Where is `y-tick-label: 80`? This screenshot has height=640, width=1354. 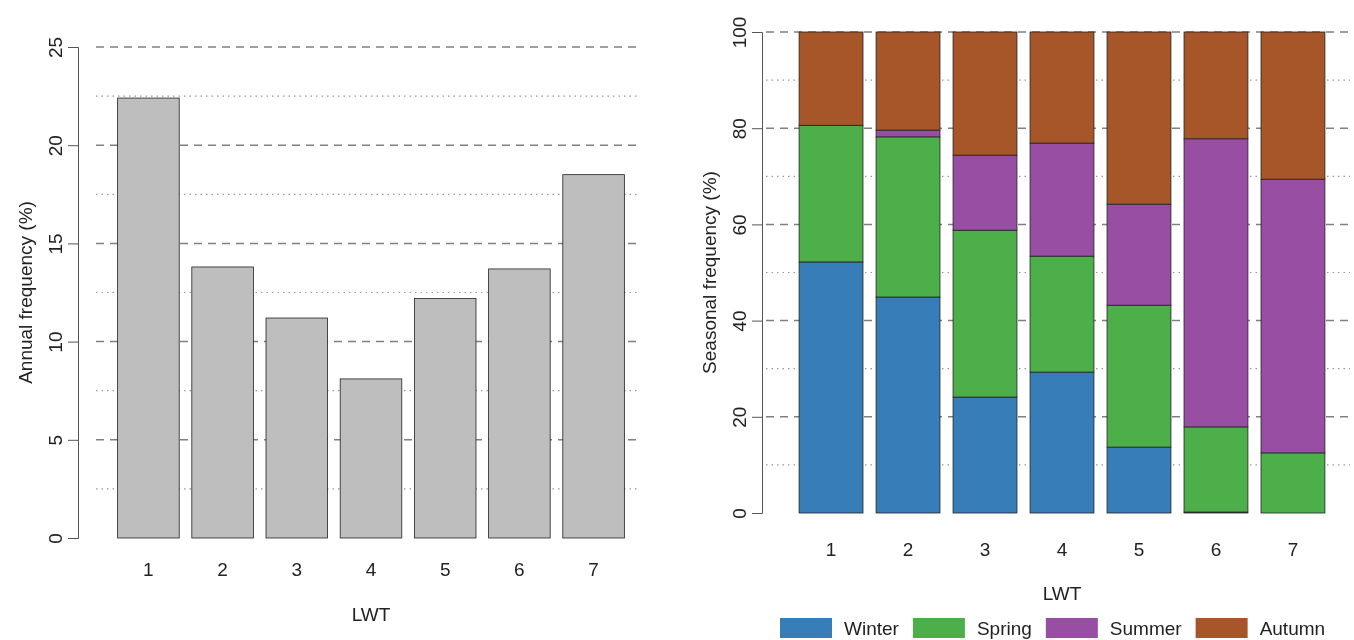
y-tick-label: 80 is located at coordinates (739, 129).